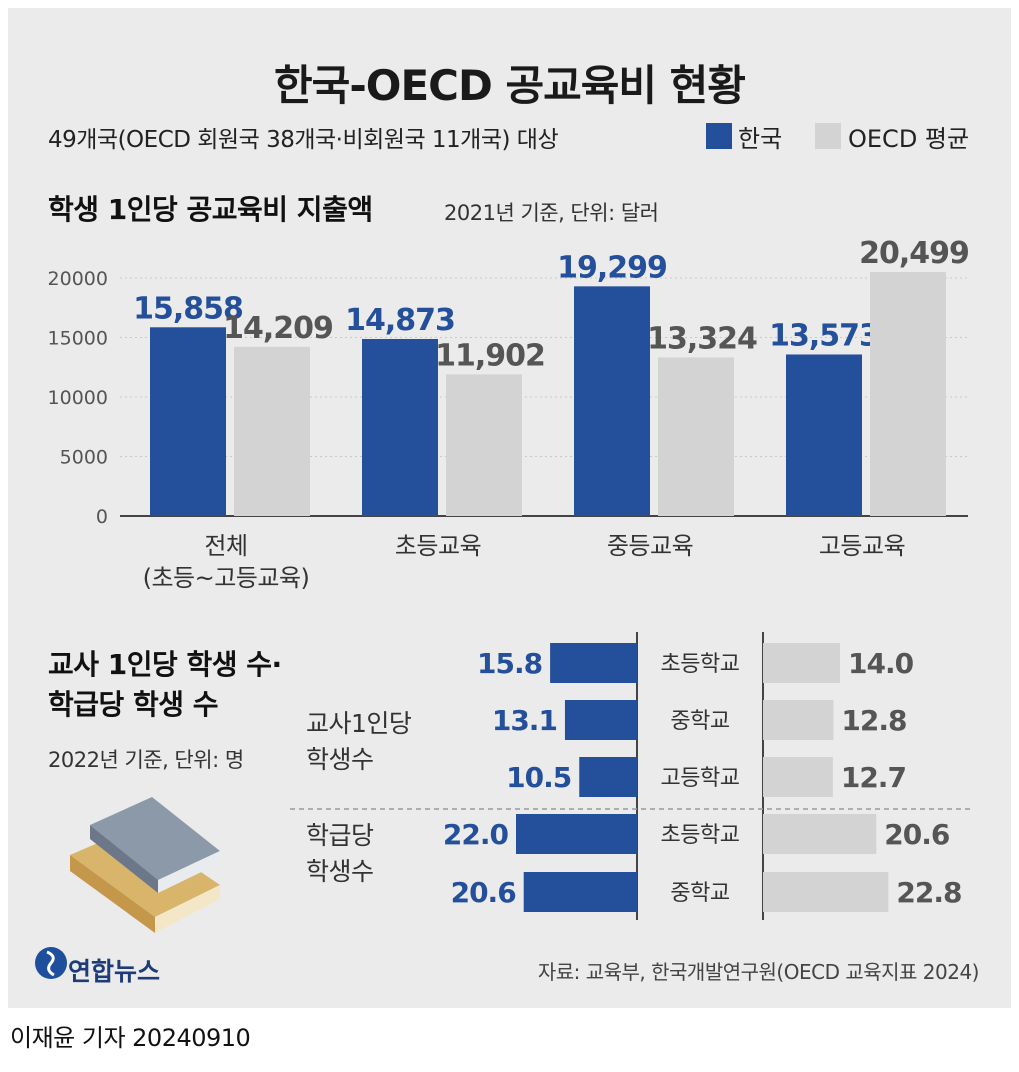 This screenshot has width=1019, height=1072. Describe the element at coordinates (650, 546) in the screenshot. I see `x-category-label: 중등교육` at that location.